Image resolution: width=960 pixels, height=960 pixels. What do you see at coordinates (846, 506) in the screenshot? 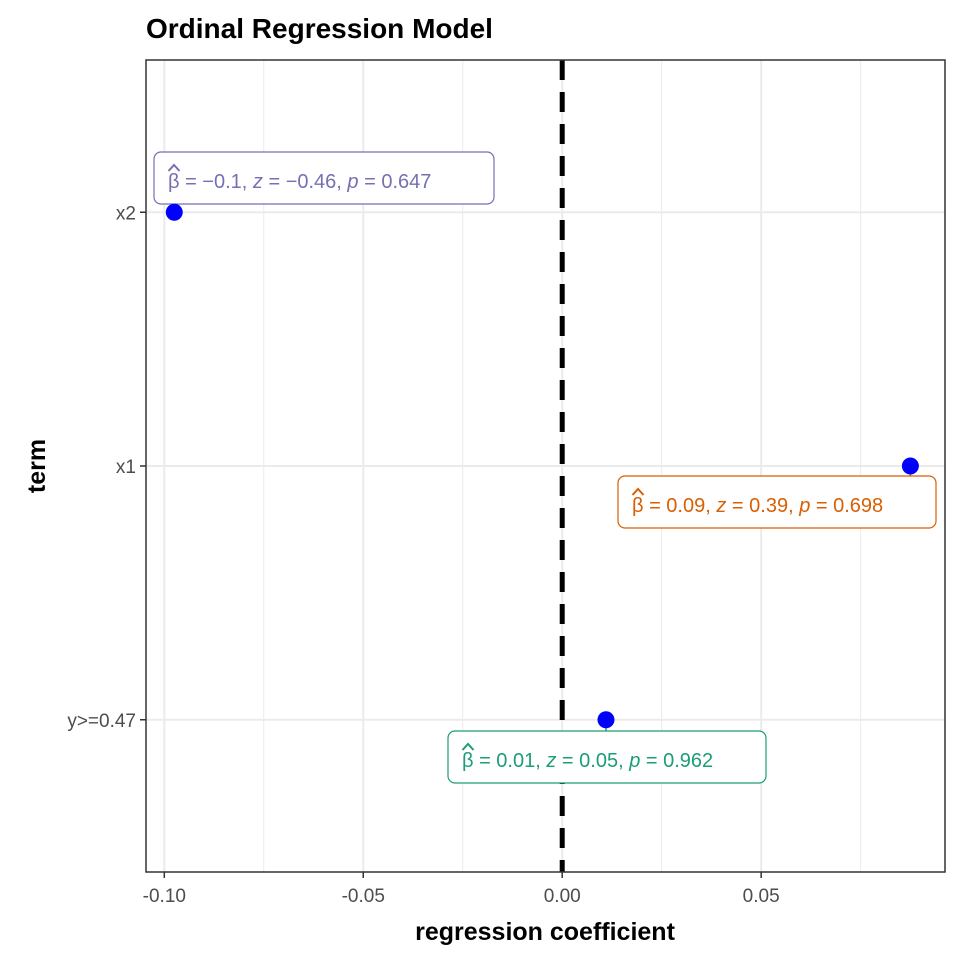
I see `p-value: = 0.698` at bounding box center [846, 506].